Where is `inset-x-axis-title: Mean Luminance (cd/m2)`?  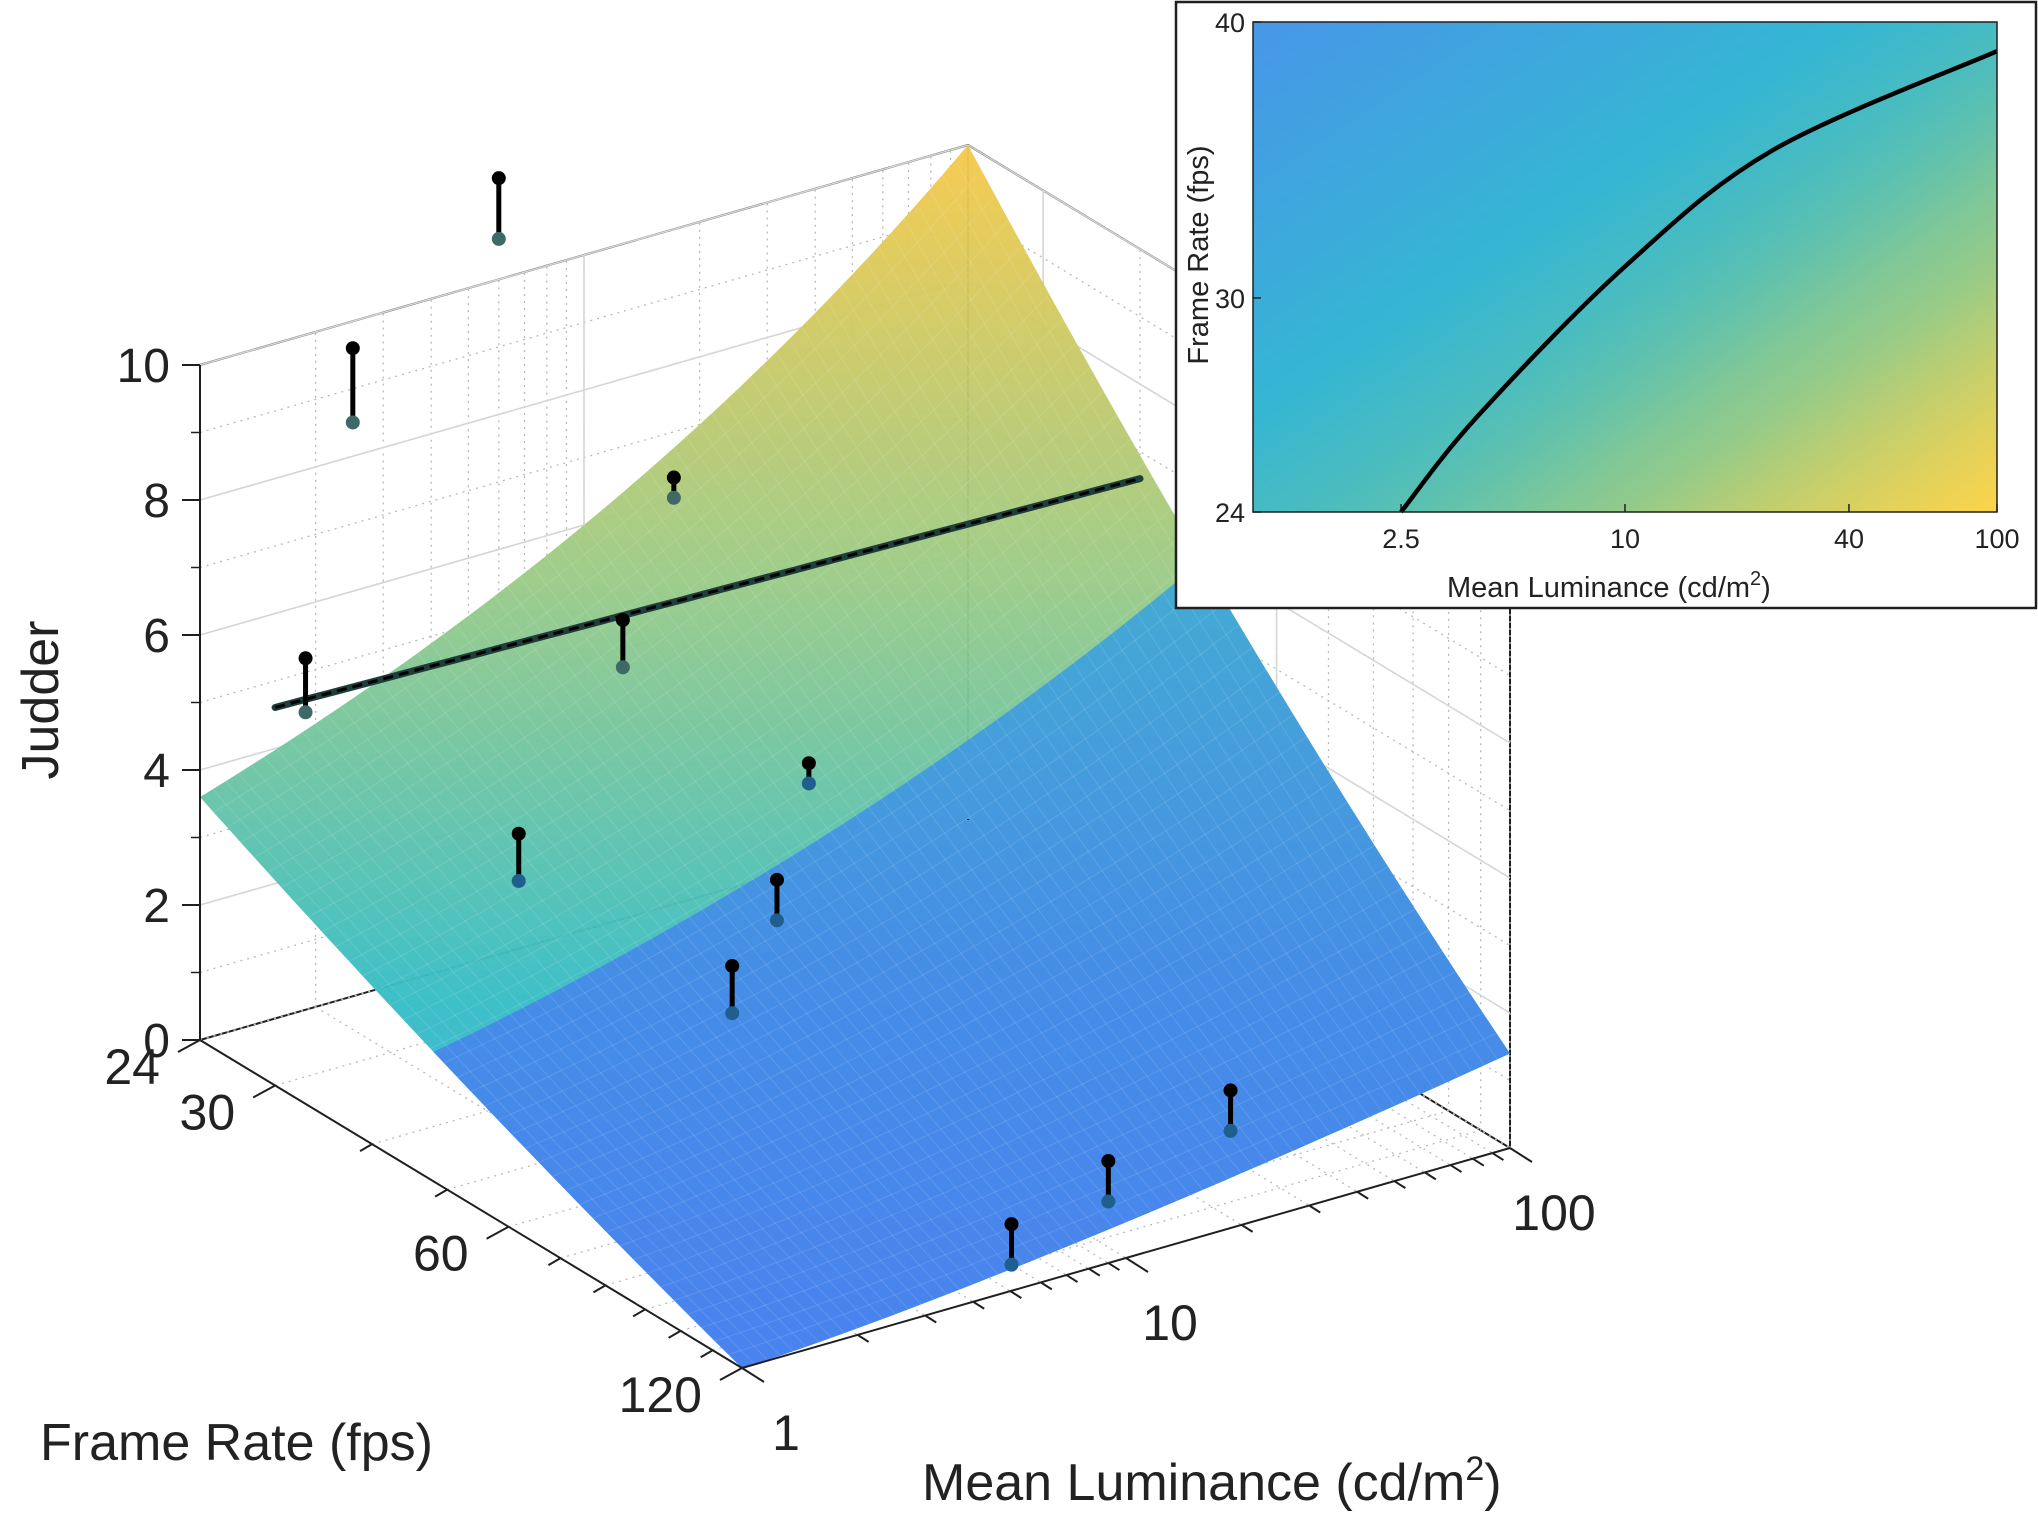
inset-x-axis-title: Mean Luminance (cd/m2) is located at coordinates (1609, 586).